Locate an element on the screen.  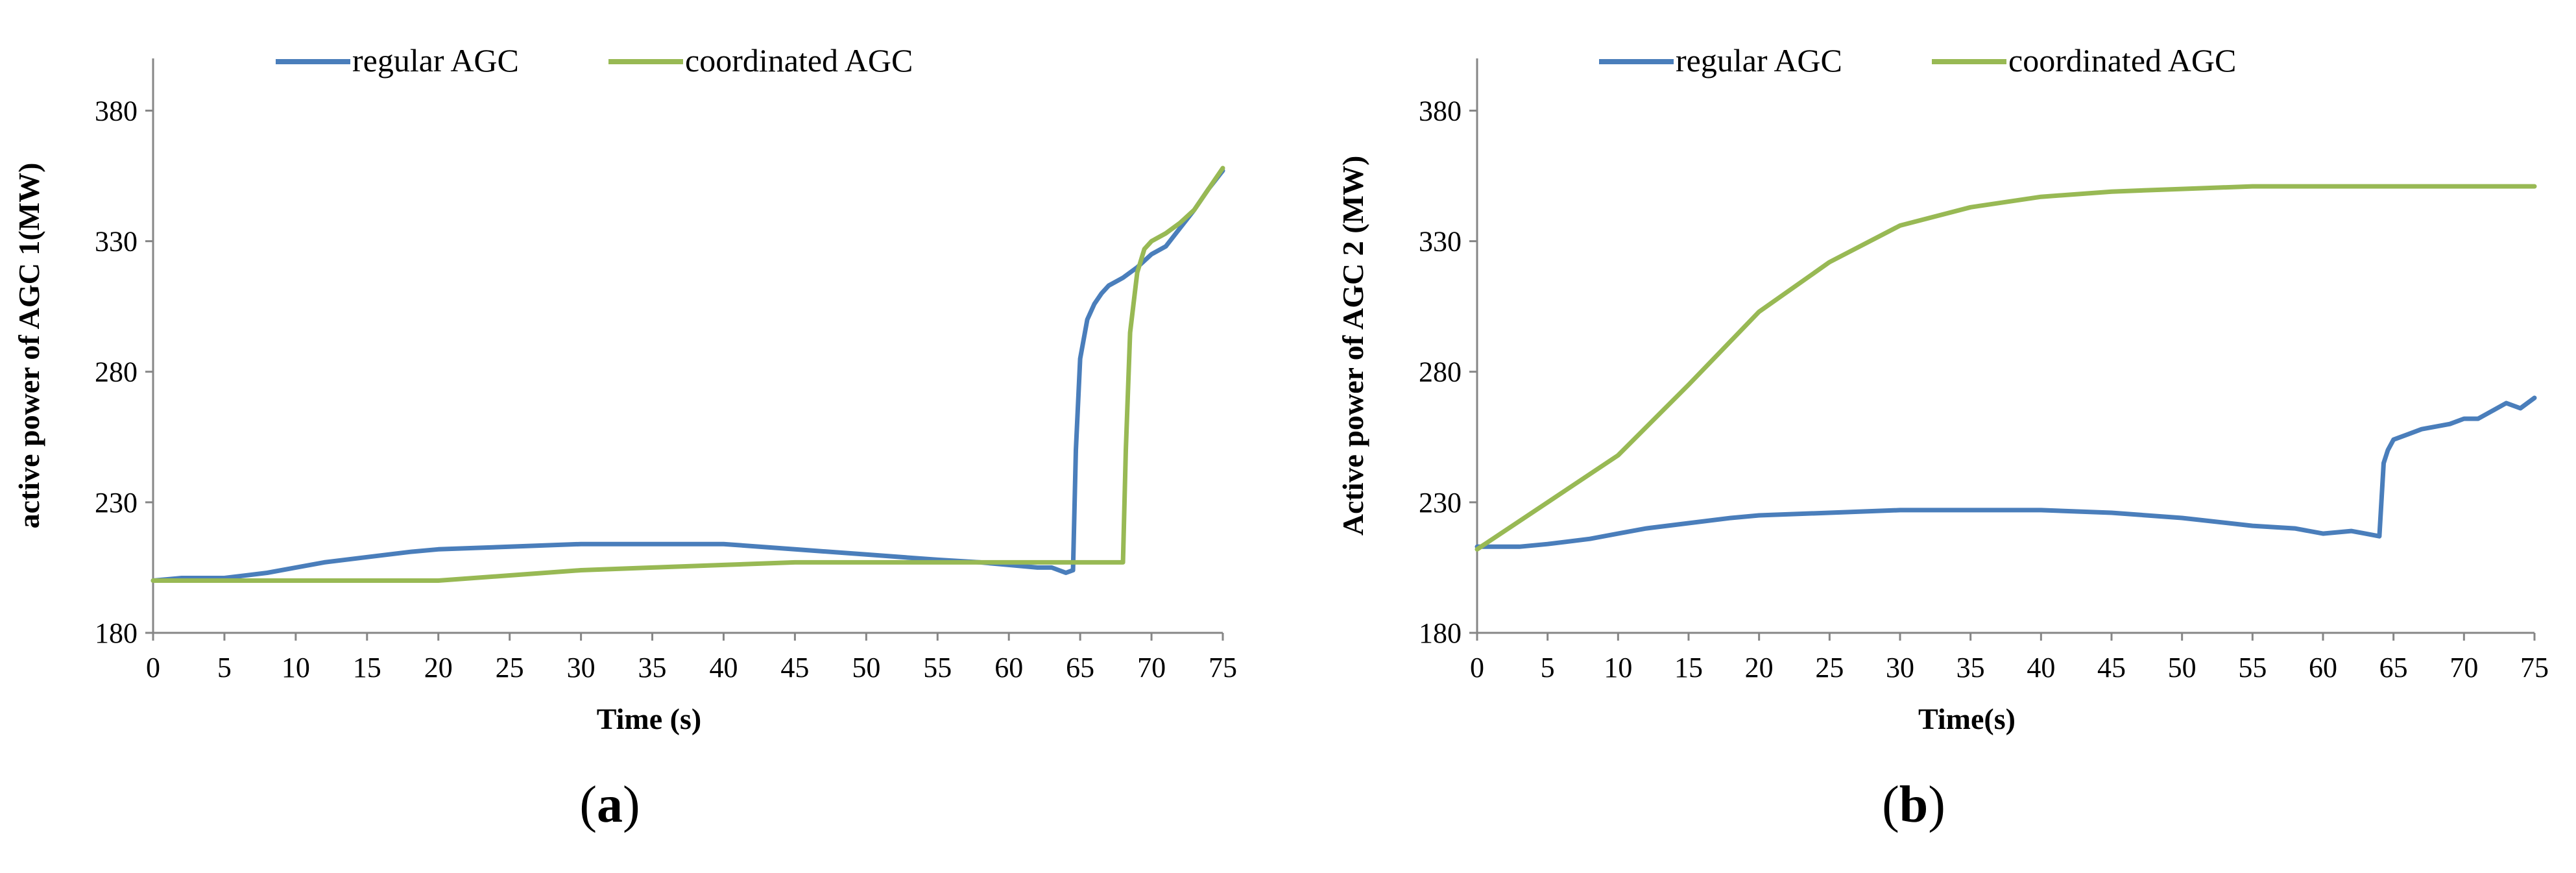
x-axis-title: Time(s) is located at coordinates (1967, 719).